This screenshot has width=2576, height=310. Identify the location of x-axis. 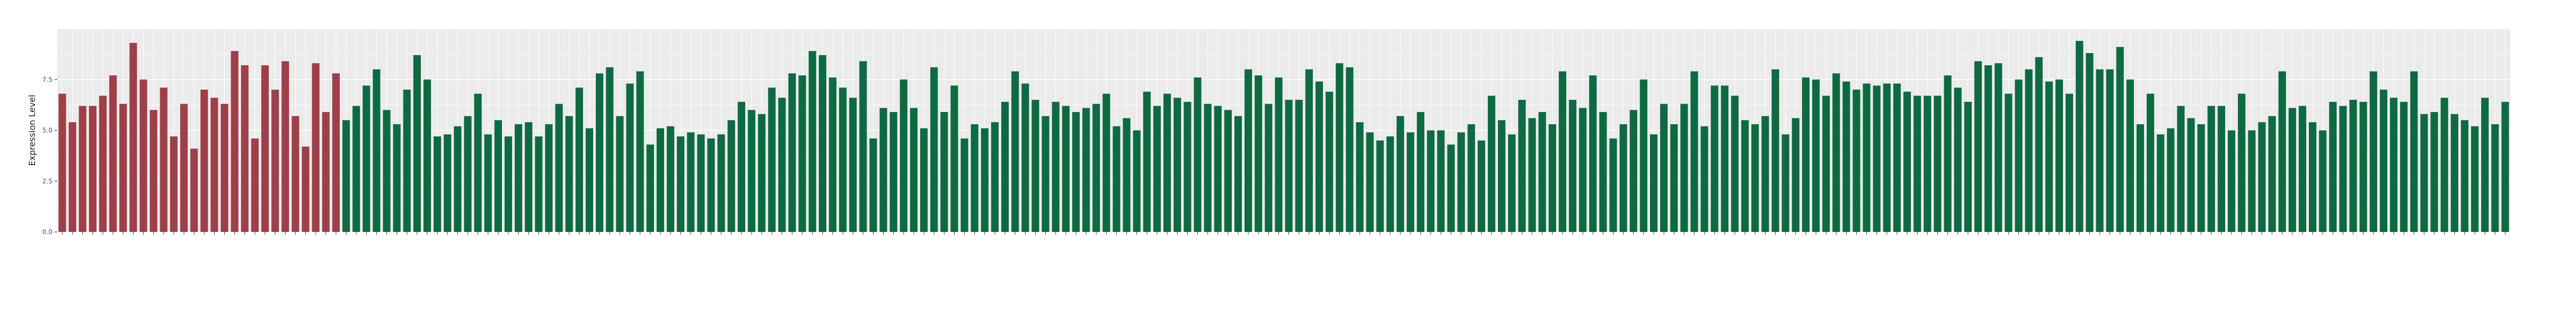
(1284, 233).